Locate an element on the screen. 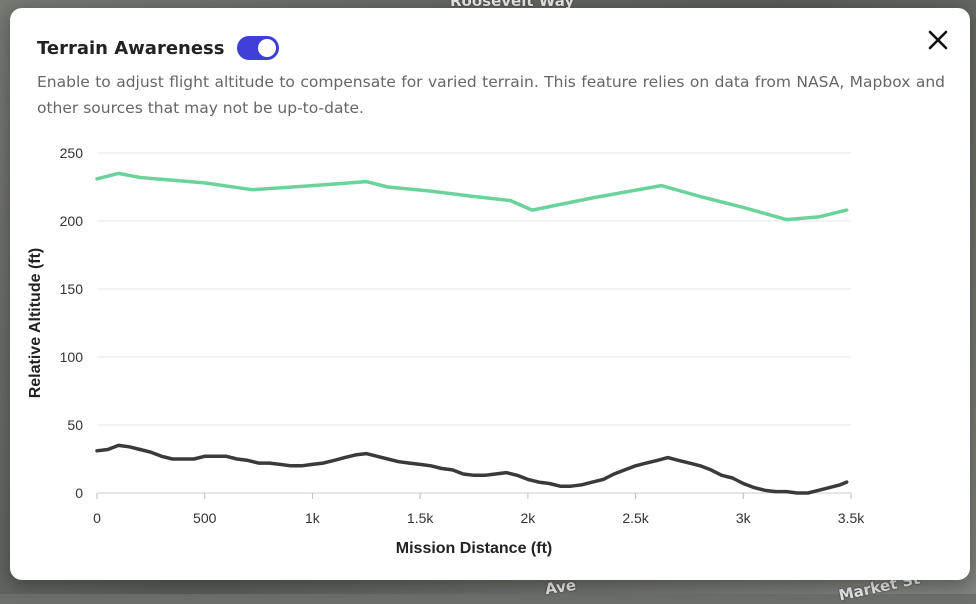  close-button is located at coordinates (938, 40).